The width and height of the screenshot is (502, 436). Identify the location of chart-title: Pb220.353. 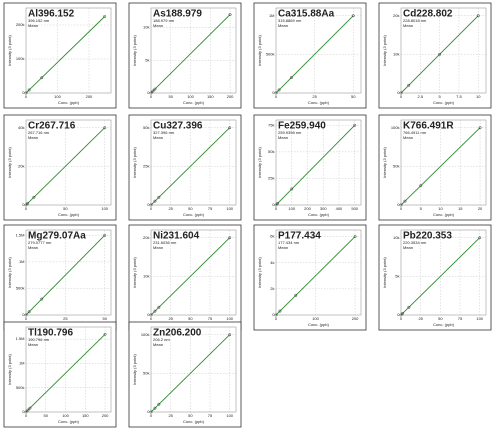
(427, 236).